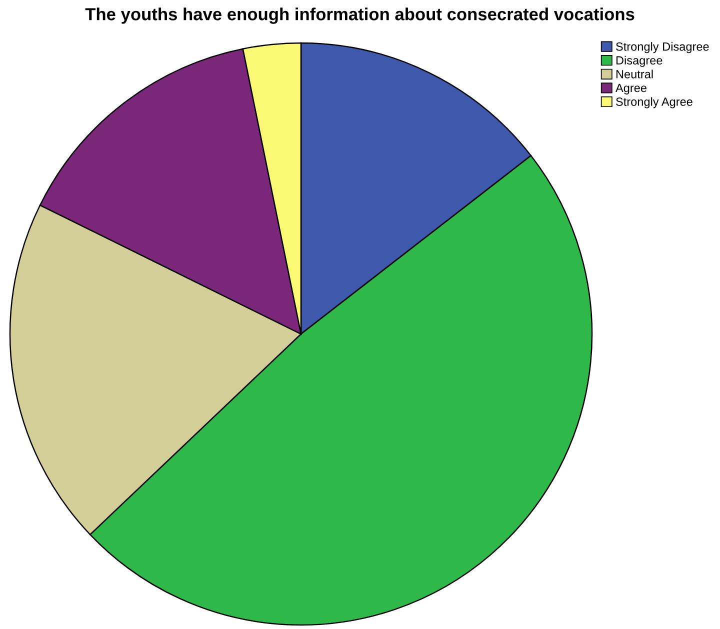 The image size is (720, 629). I want to click on legend-label: Neutral, so click(634, 74).